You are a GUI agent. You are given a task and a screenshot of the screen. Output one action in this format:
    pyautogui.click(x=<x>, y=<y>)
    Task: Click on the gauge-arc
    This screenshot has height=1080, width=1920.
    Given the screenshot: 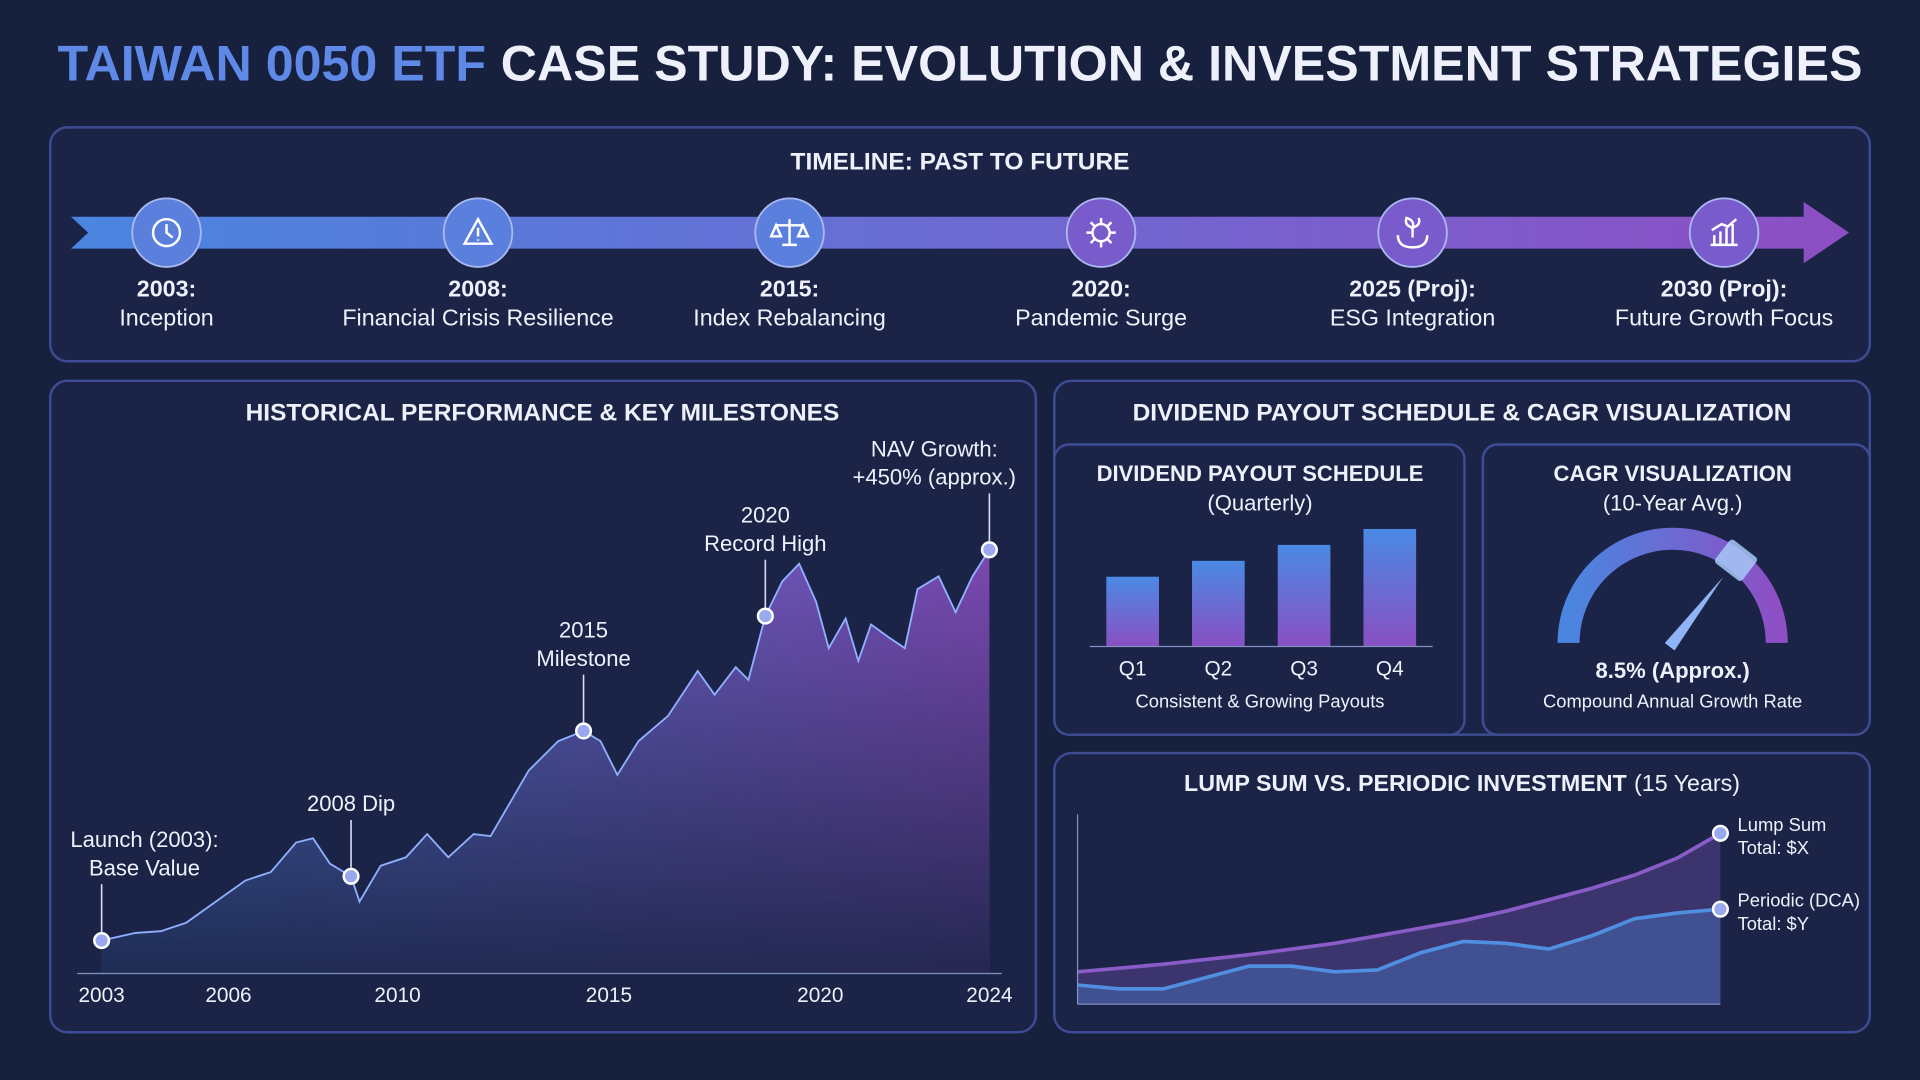 What is the action you would take?
    pyautogui.click(x=1672, y=585)
    